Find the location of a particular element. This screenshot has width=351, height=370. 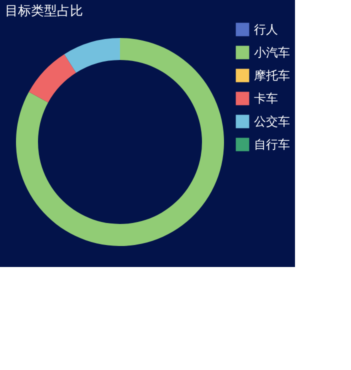

legend-label: 行人 is located at coordinates (266, 29).